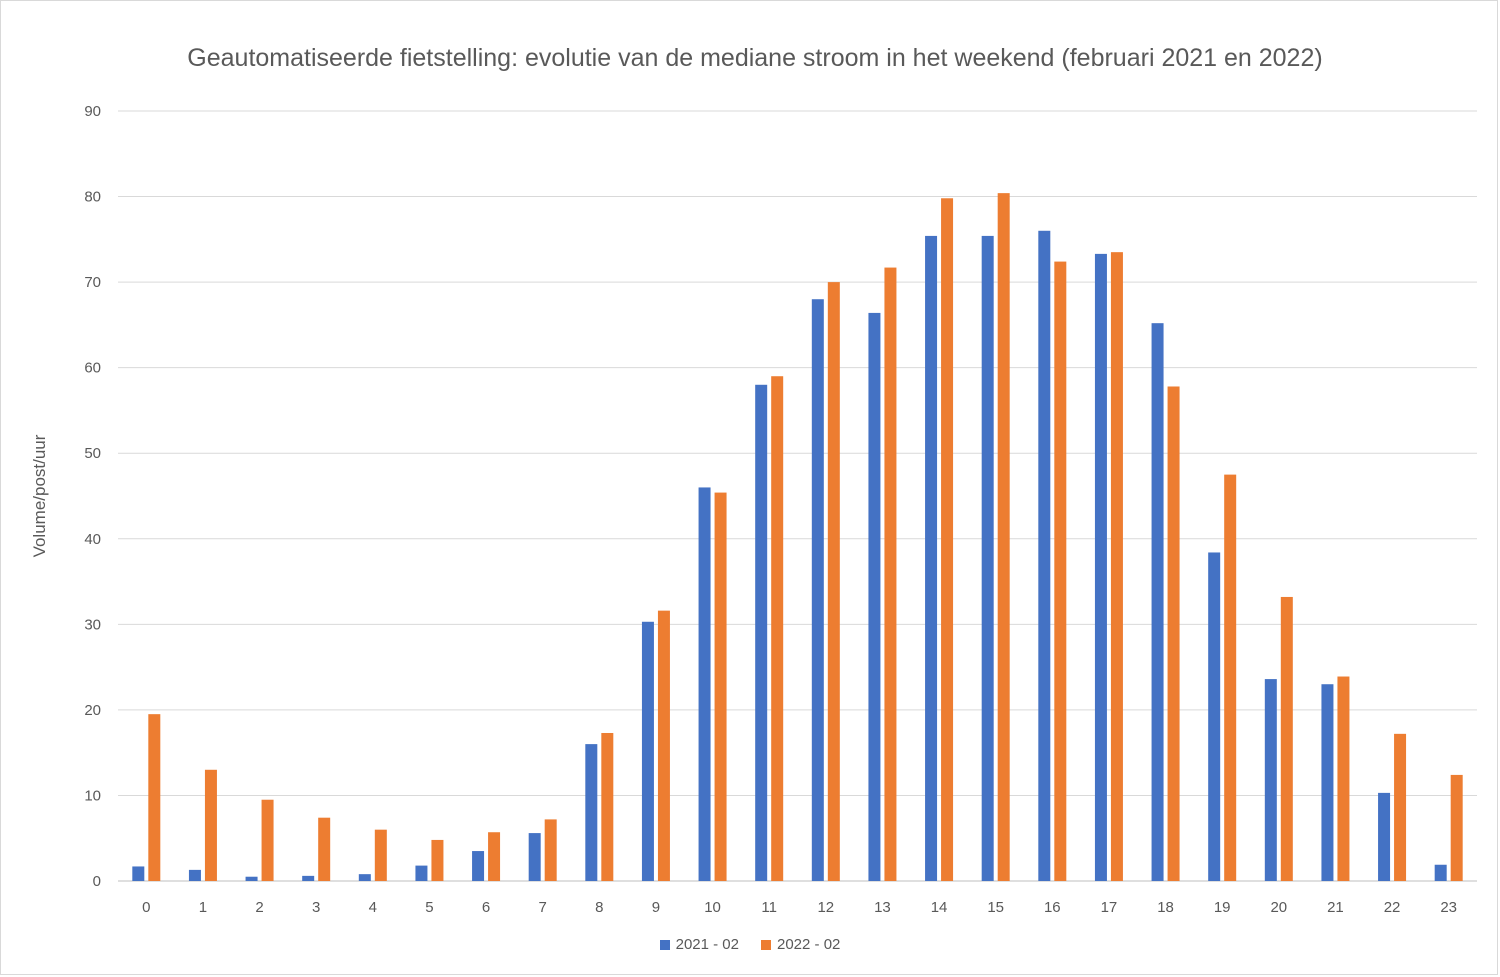 Image resolution: width=1500 pixels, height=977 pixels. I want to click on x-tick-label: 10, so click(712, 907).